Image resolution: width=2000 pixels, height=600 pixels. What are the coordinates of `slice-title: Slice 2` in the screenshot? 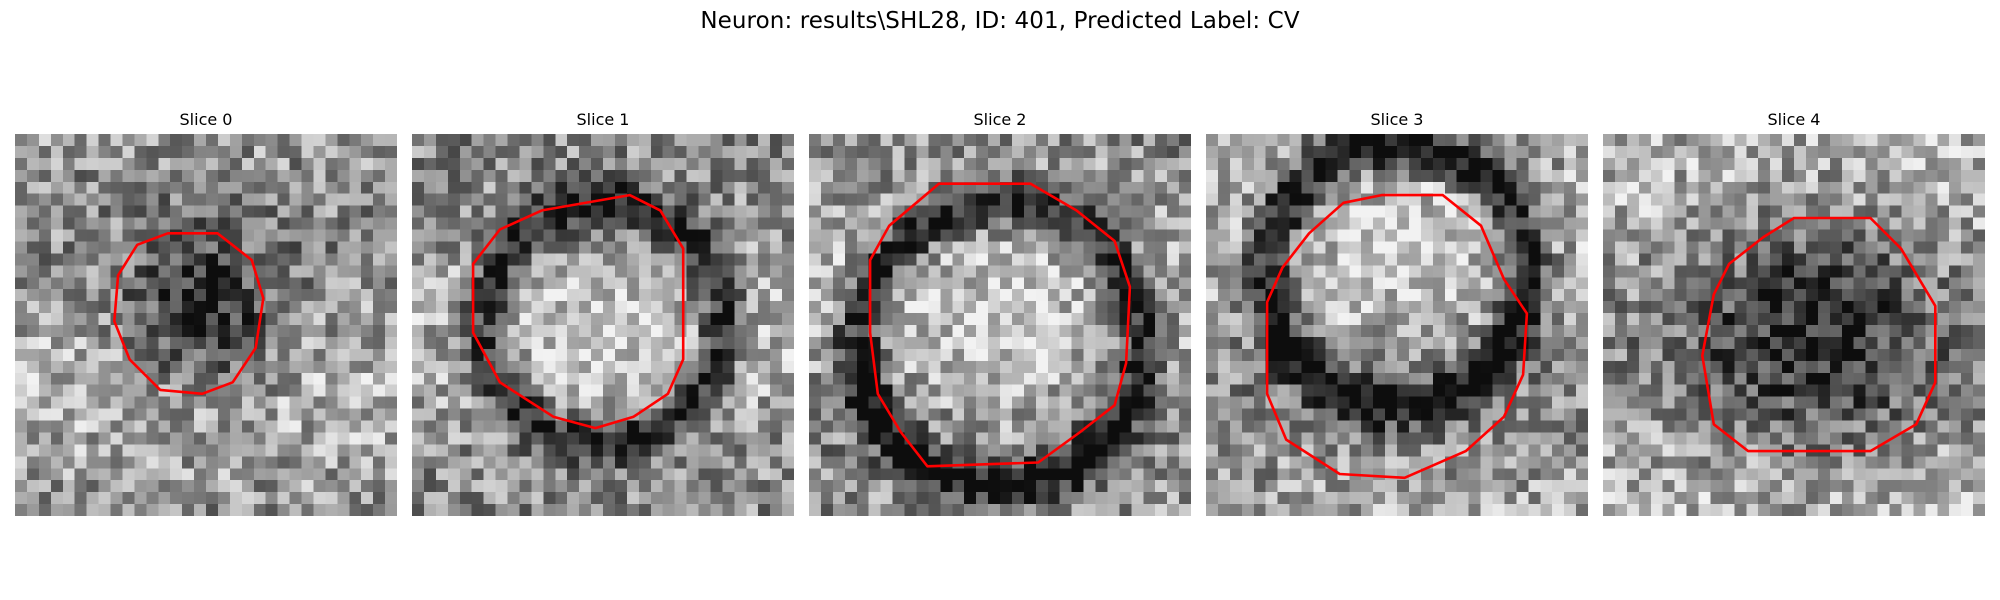 It's located at (1000, 119).